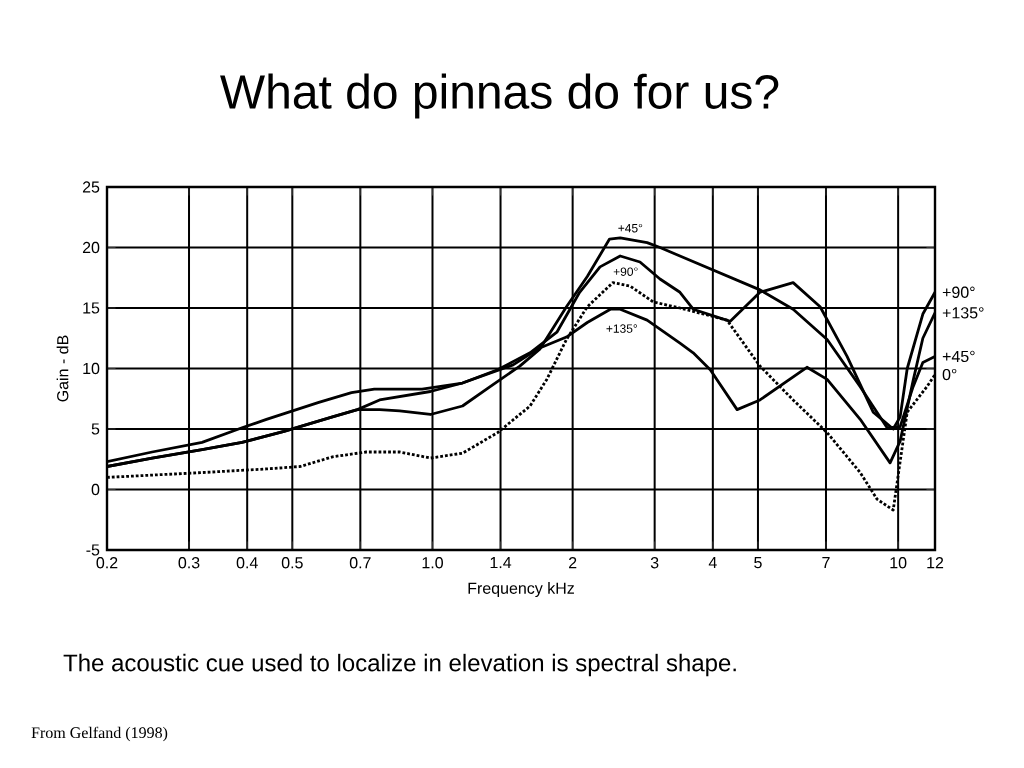 The image size is (1024, 768). Describe the element at coordinates (712, 563) in the screenshot. I see `x-tick-label: 4` at that location.